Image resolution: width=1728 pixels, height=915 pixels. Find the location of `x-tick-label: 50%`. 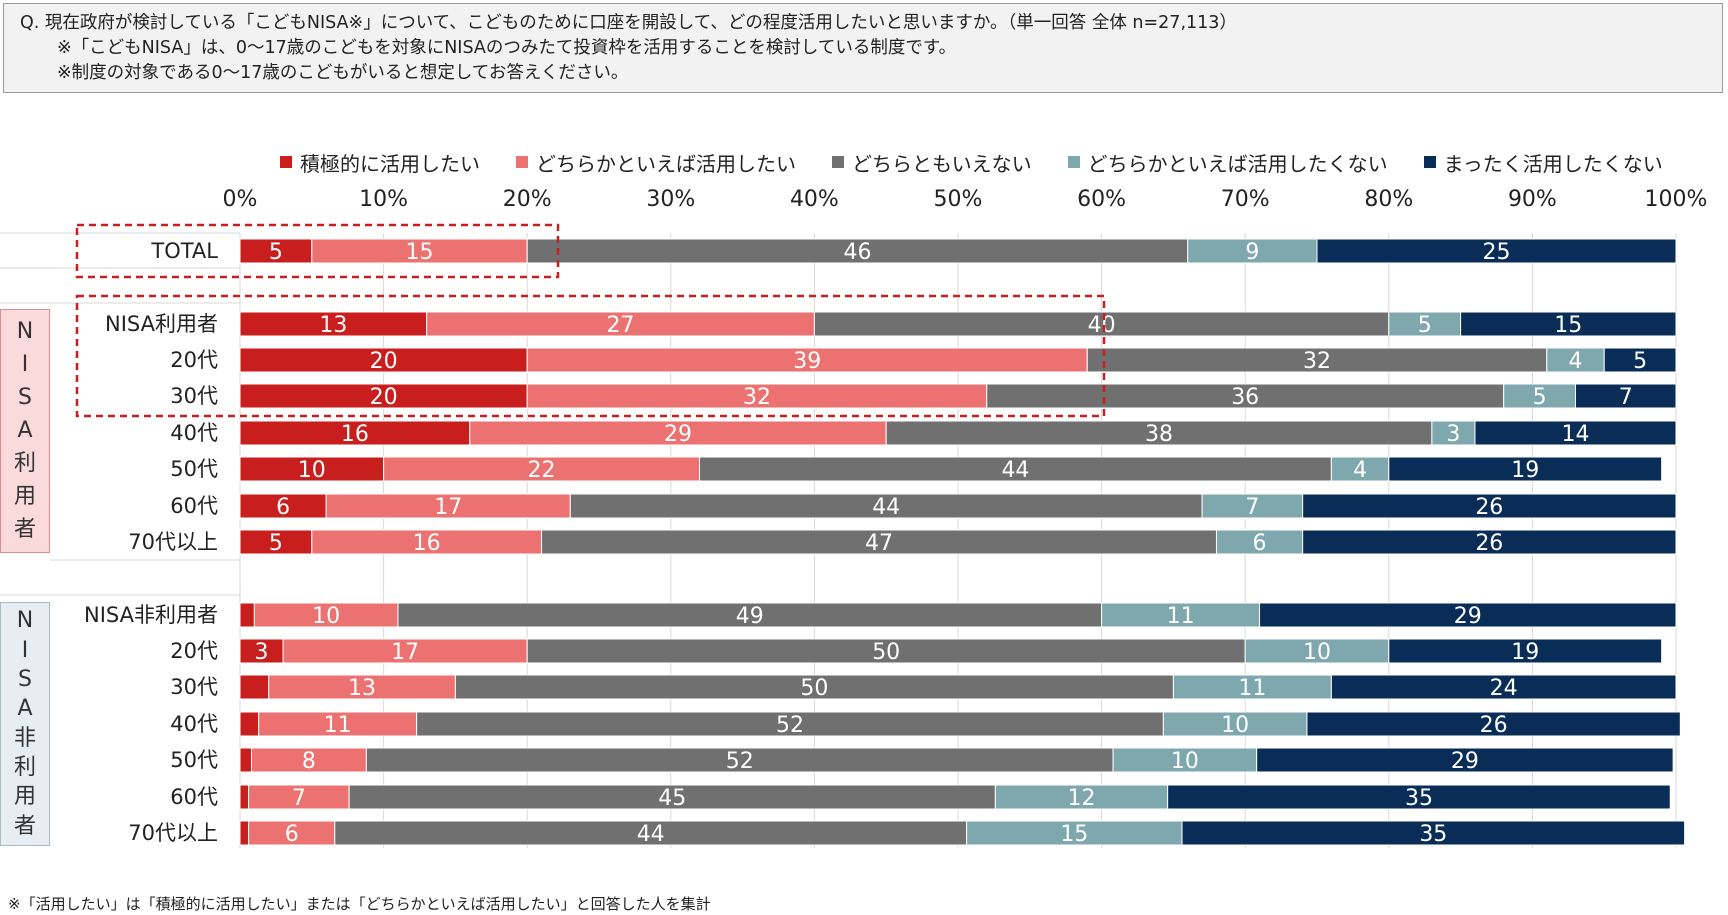

x-tick-label: 50% is located at coordinates (958, 199).